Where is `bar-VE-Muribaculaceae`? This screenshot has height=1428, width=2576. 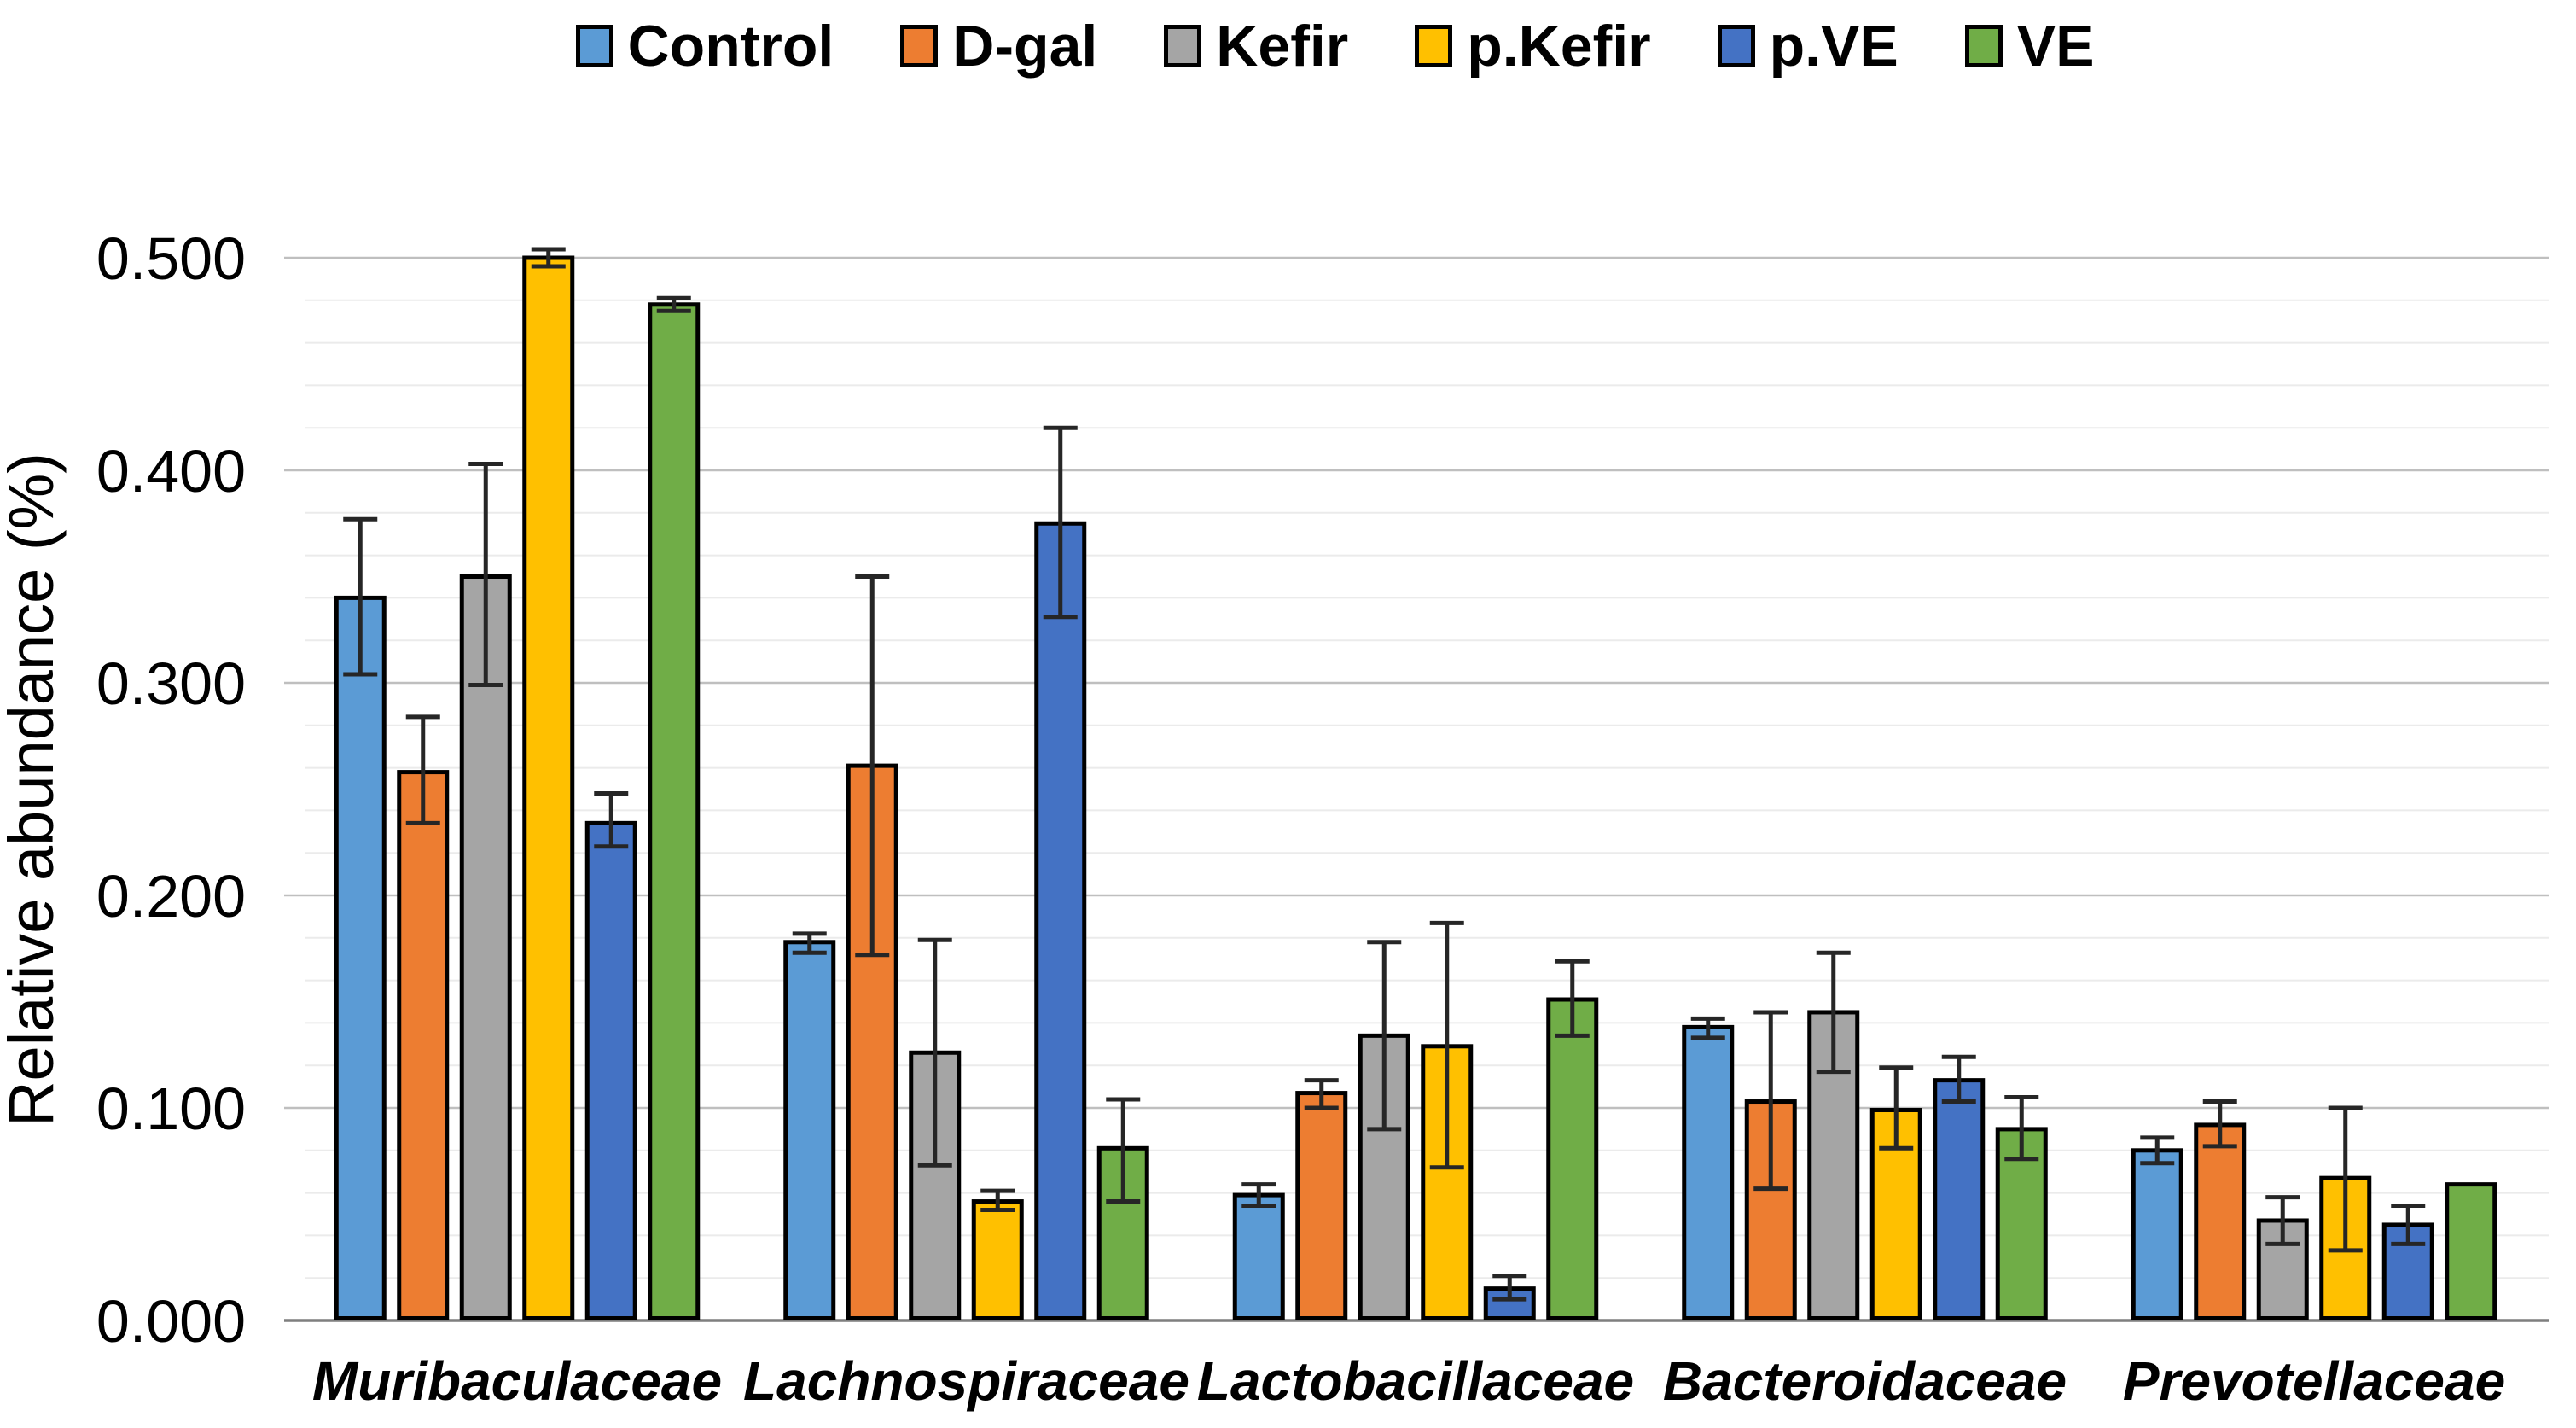 bar-VE-Muribaculaceae is located at coordinates (674, 811).